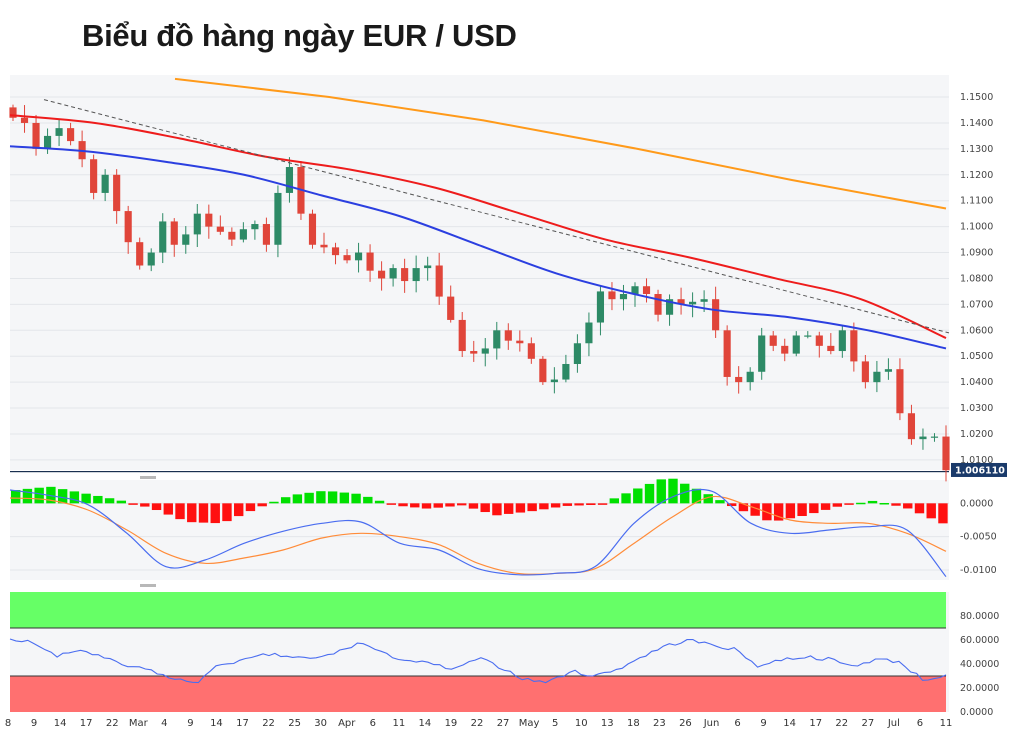  I want to click on rsi-y-tick: 40.0000, so click(979, 664).